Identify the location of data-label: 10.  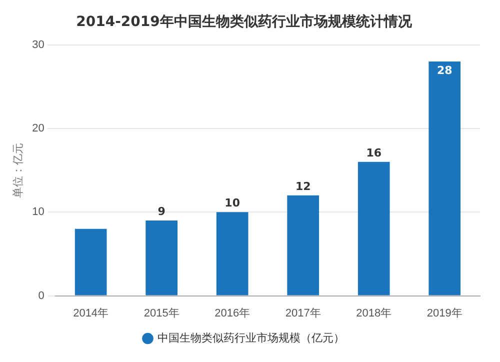
(232, 203).